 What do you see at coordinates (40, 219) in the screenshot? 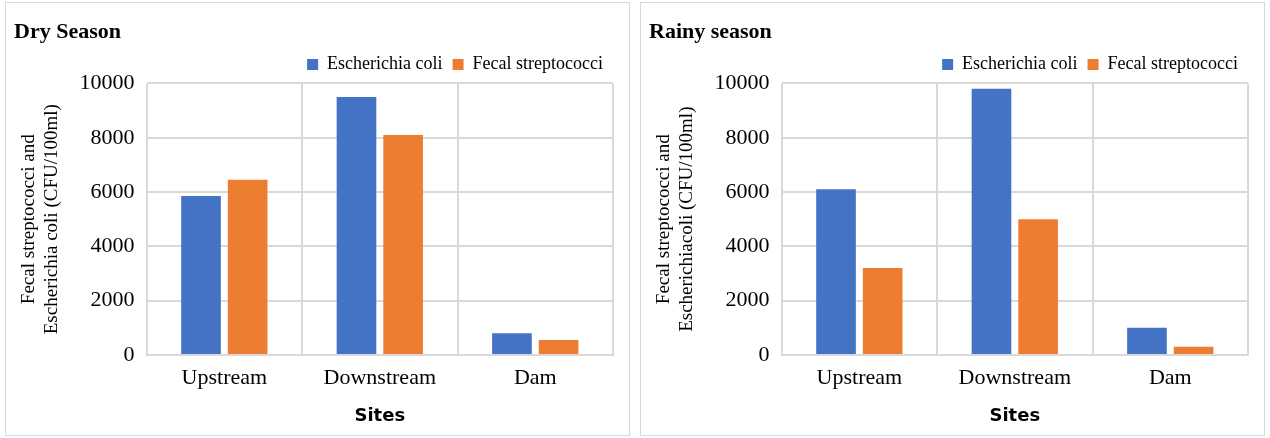
I see `y-axis-title: Fecal streptococci and Escherichia coli (CFU/100ml)` at bounding box center [40, 219].